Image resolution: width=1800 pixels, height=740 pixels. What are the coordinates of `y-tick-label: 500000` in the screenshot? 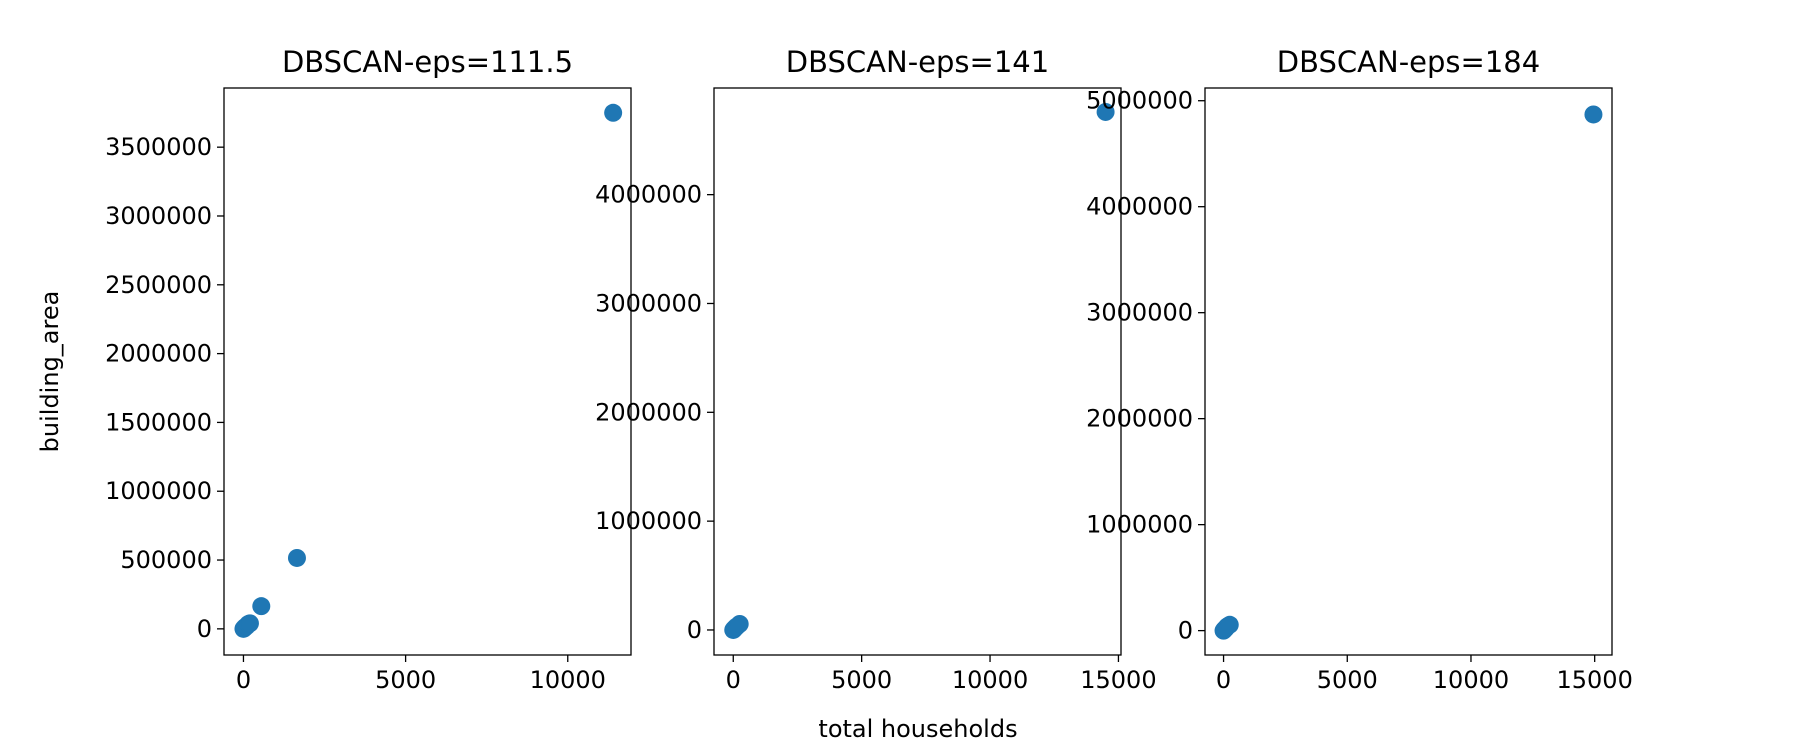 It's located at (166, 560).